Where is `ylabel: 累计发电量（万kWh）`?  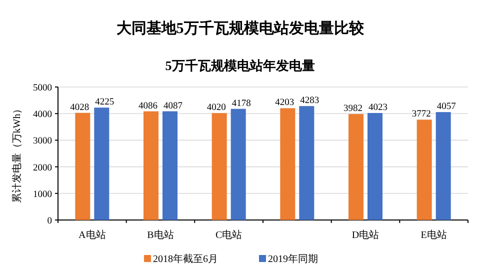 ylabel: 累计发电量（万kWh） is located at coordinates (17, 154).